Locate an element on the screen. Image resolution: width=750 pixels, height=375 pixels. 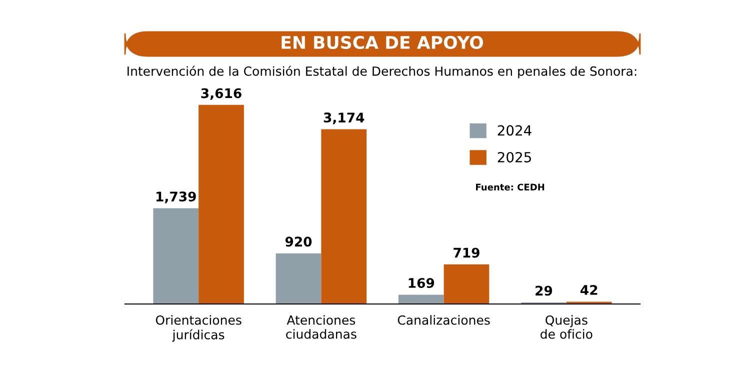
data-label: 3,174 is located at coordinates (344, 118).